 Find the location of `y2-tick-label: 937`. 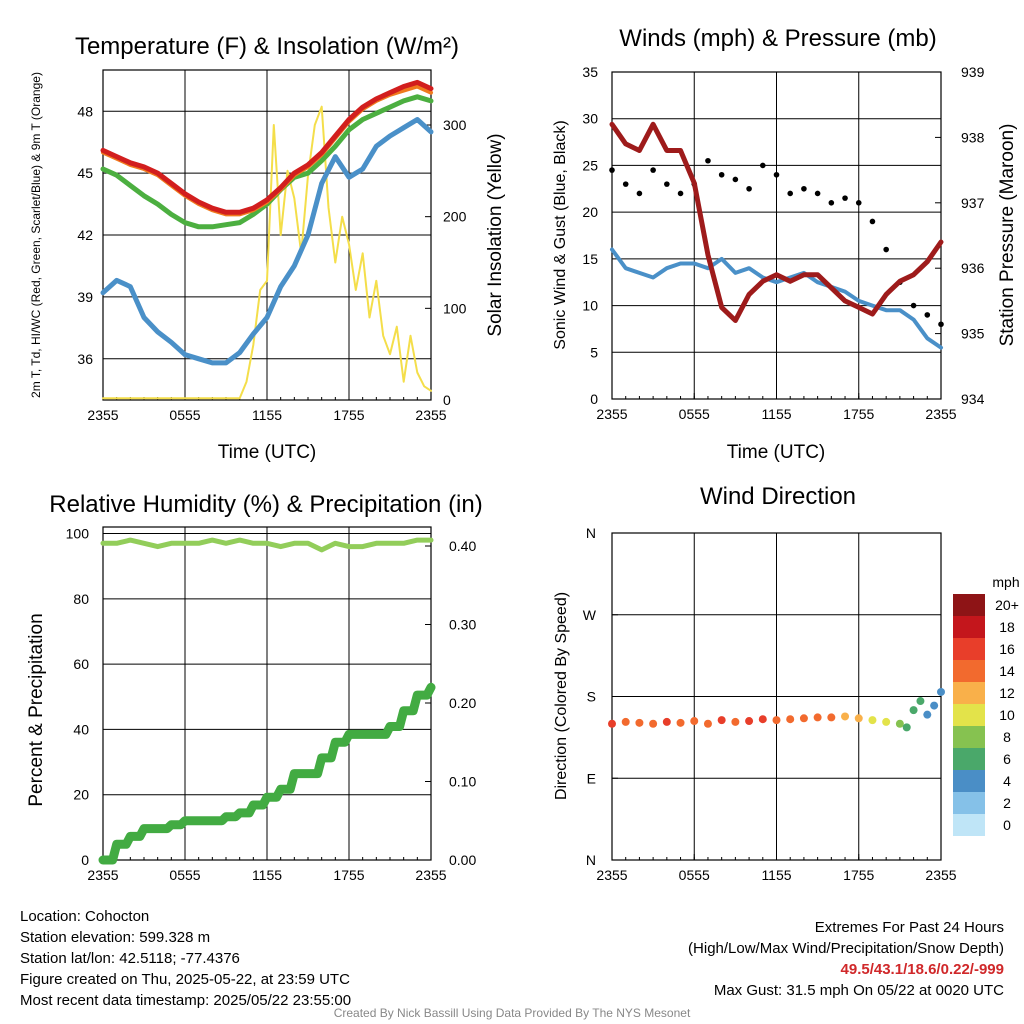

y2-tick-label: 937 is located at coordinates (973, 203).